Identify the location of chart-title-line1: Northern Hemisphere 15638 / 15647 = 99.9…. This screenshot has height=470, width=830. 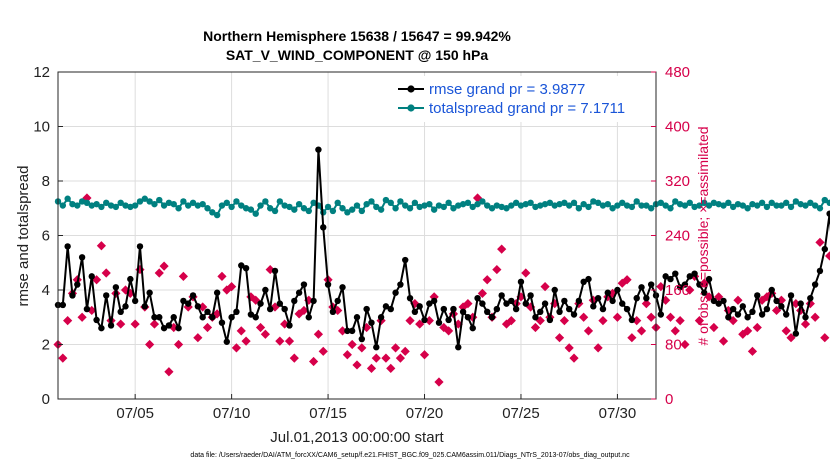
(357, 36).